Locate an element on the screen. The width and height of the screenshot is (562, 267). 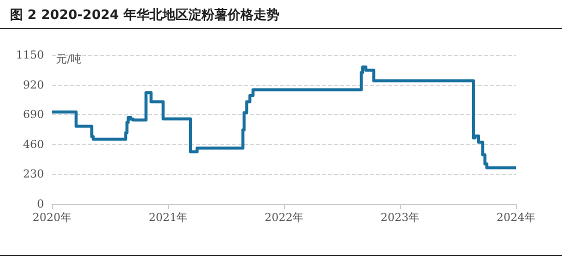
x-tick-label: 2022年 is located at coordinates (284, 217).